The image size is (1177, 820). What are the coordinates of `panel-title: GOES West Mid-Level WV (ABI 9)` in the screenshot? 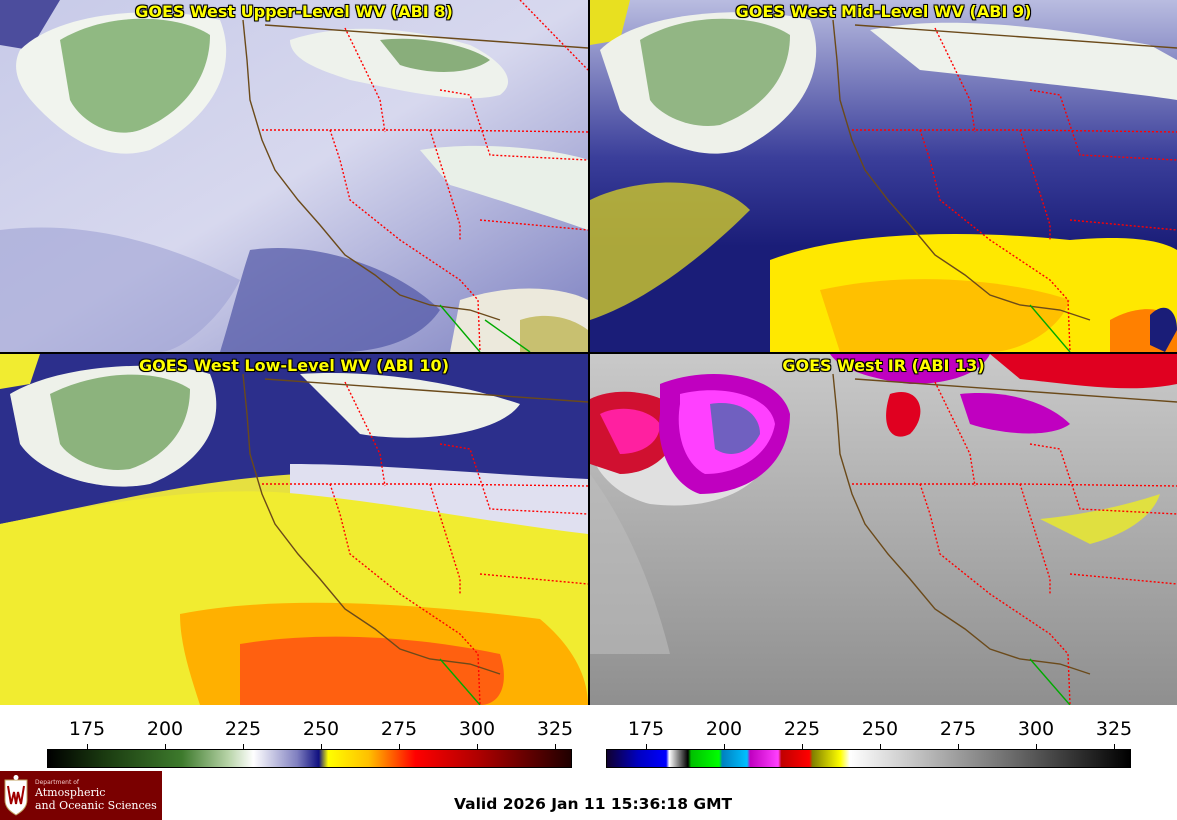 It's located at (883, 11).